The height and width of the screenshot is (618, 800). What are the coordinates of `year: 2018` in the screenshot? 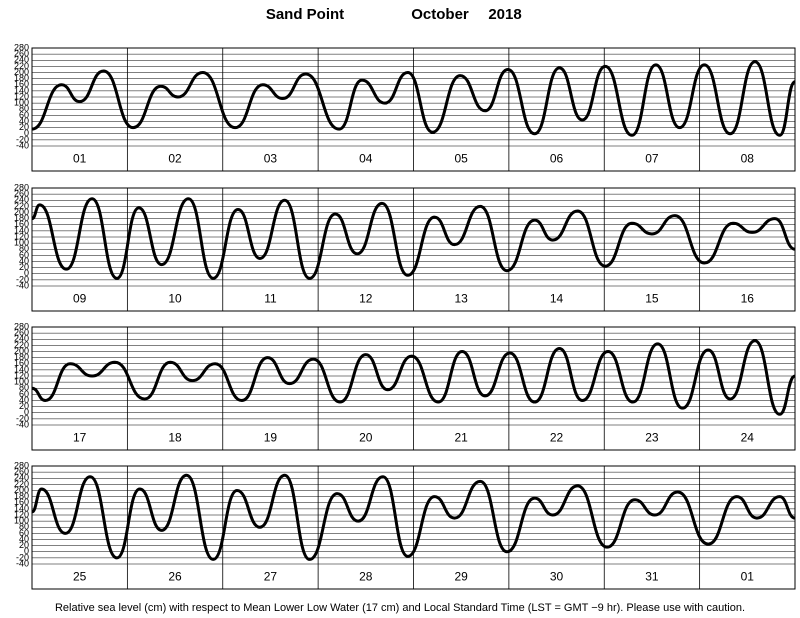 It's located at (504, 14).